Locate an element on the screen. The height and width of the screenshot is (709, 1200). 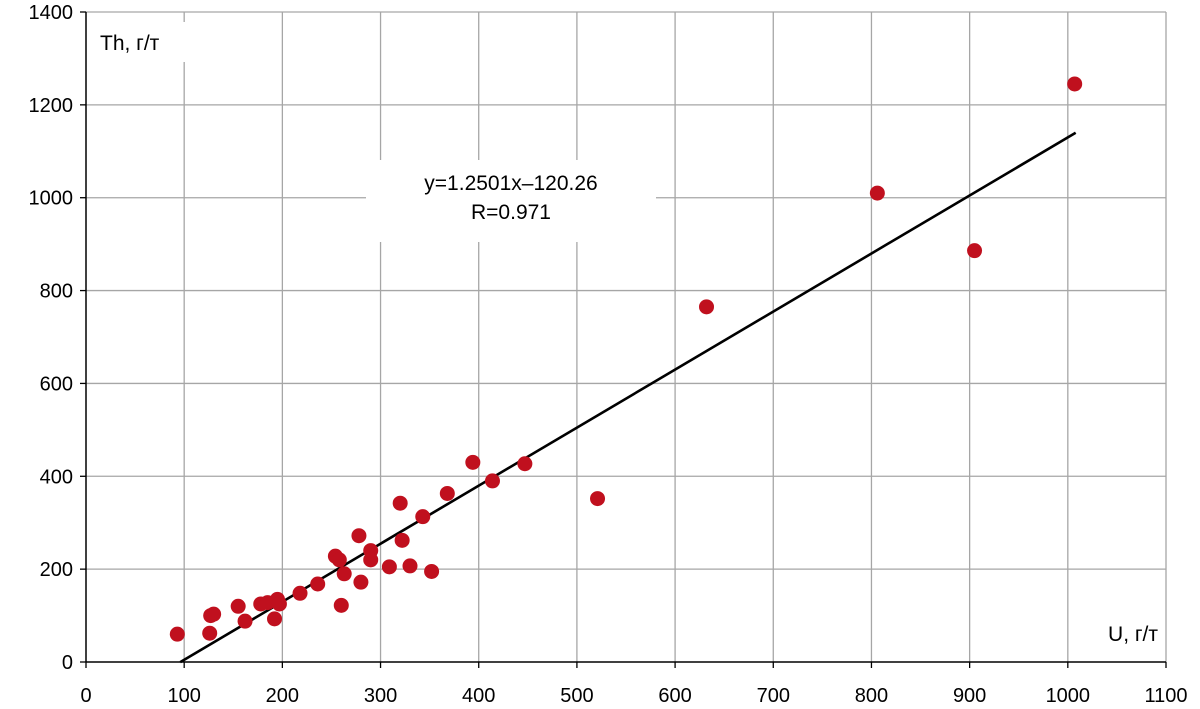
x-tick-label: 100 is located at coordinates (183, 696).